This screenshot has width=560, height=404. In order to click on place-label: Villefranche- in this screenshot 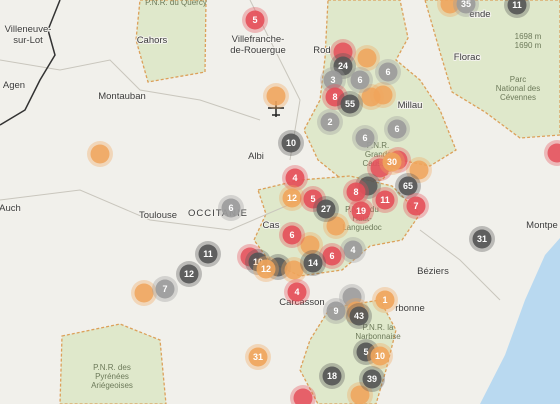, I will do `click(258, 39)`.